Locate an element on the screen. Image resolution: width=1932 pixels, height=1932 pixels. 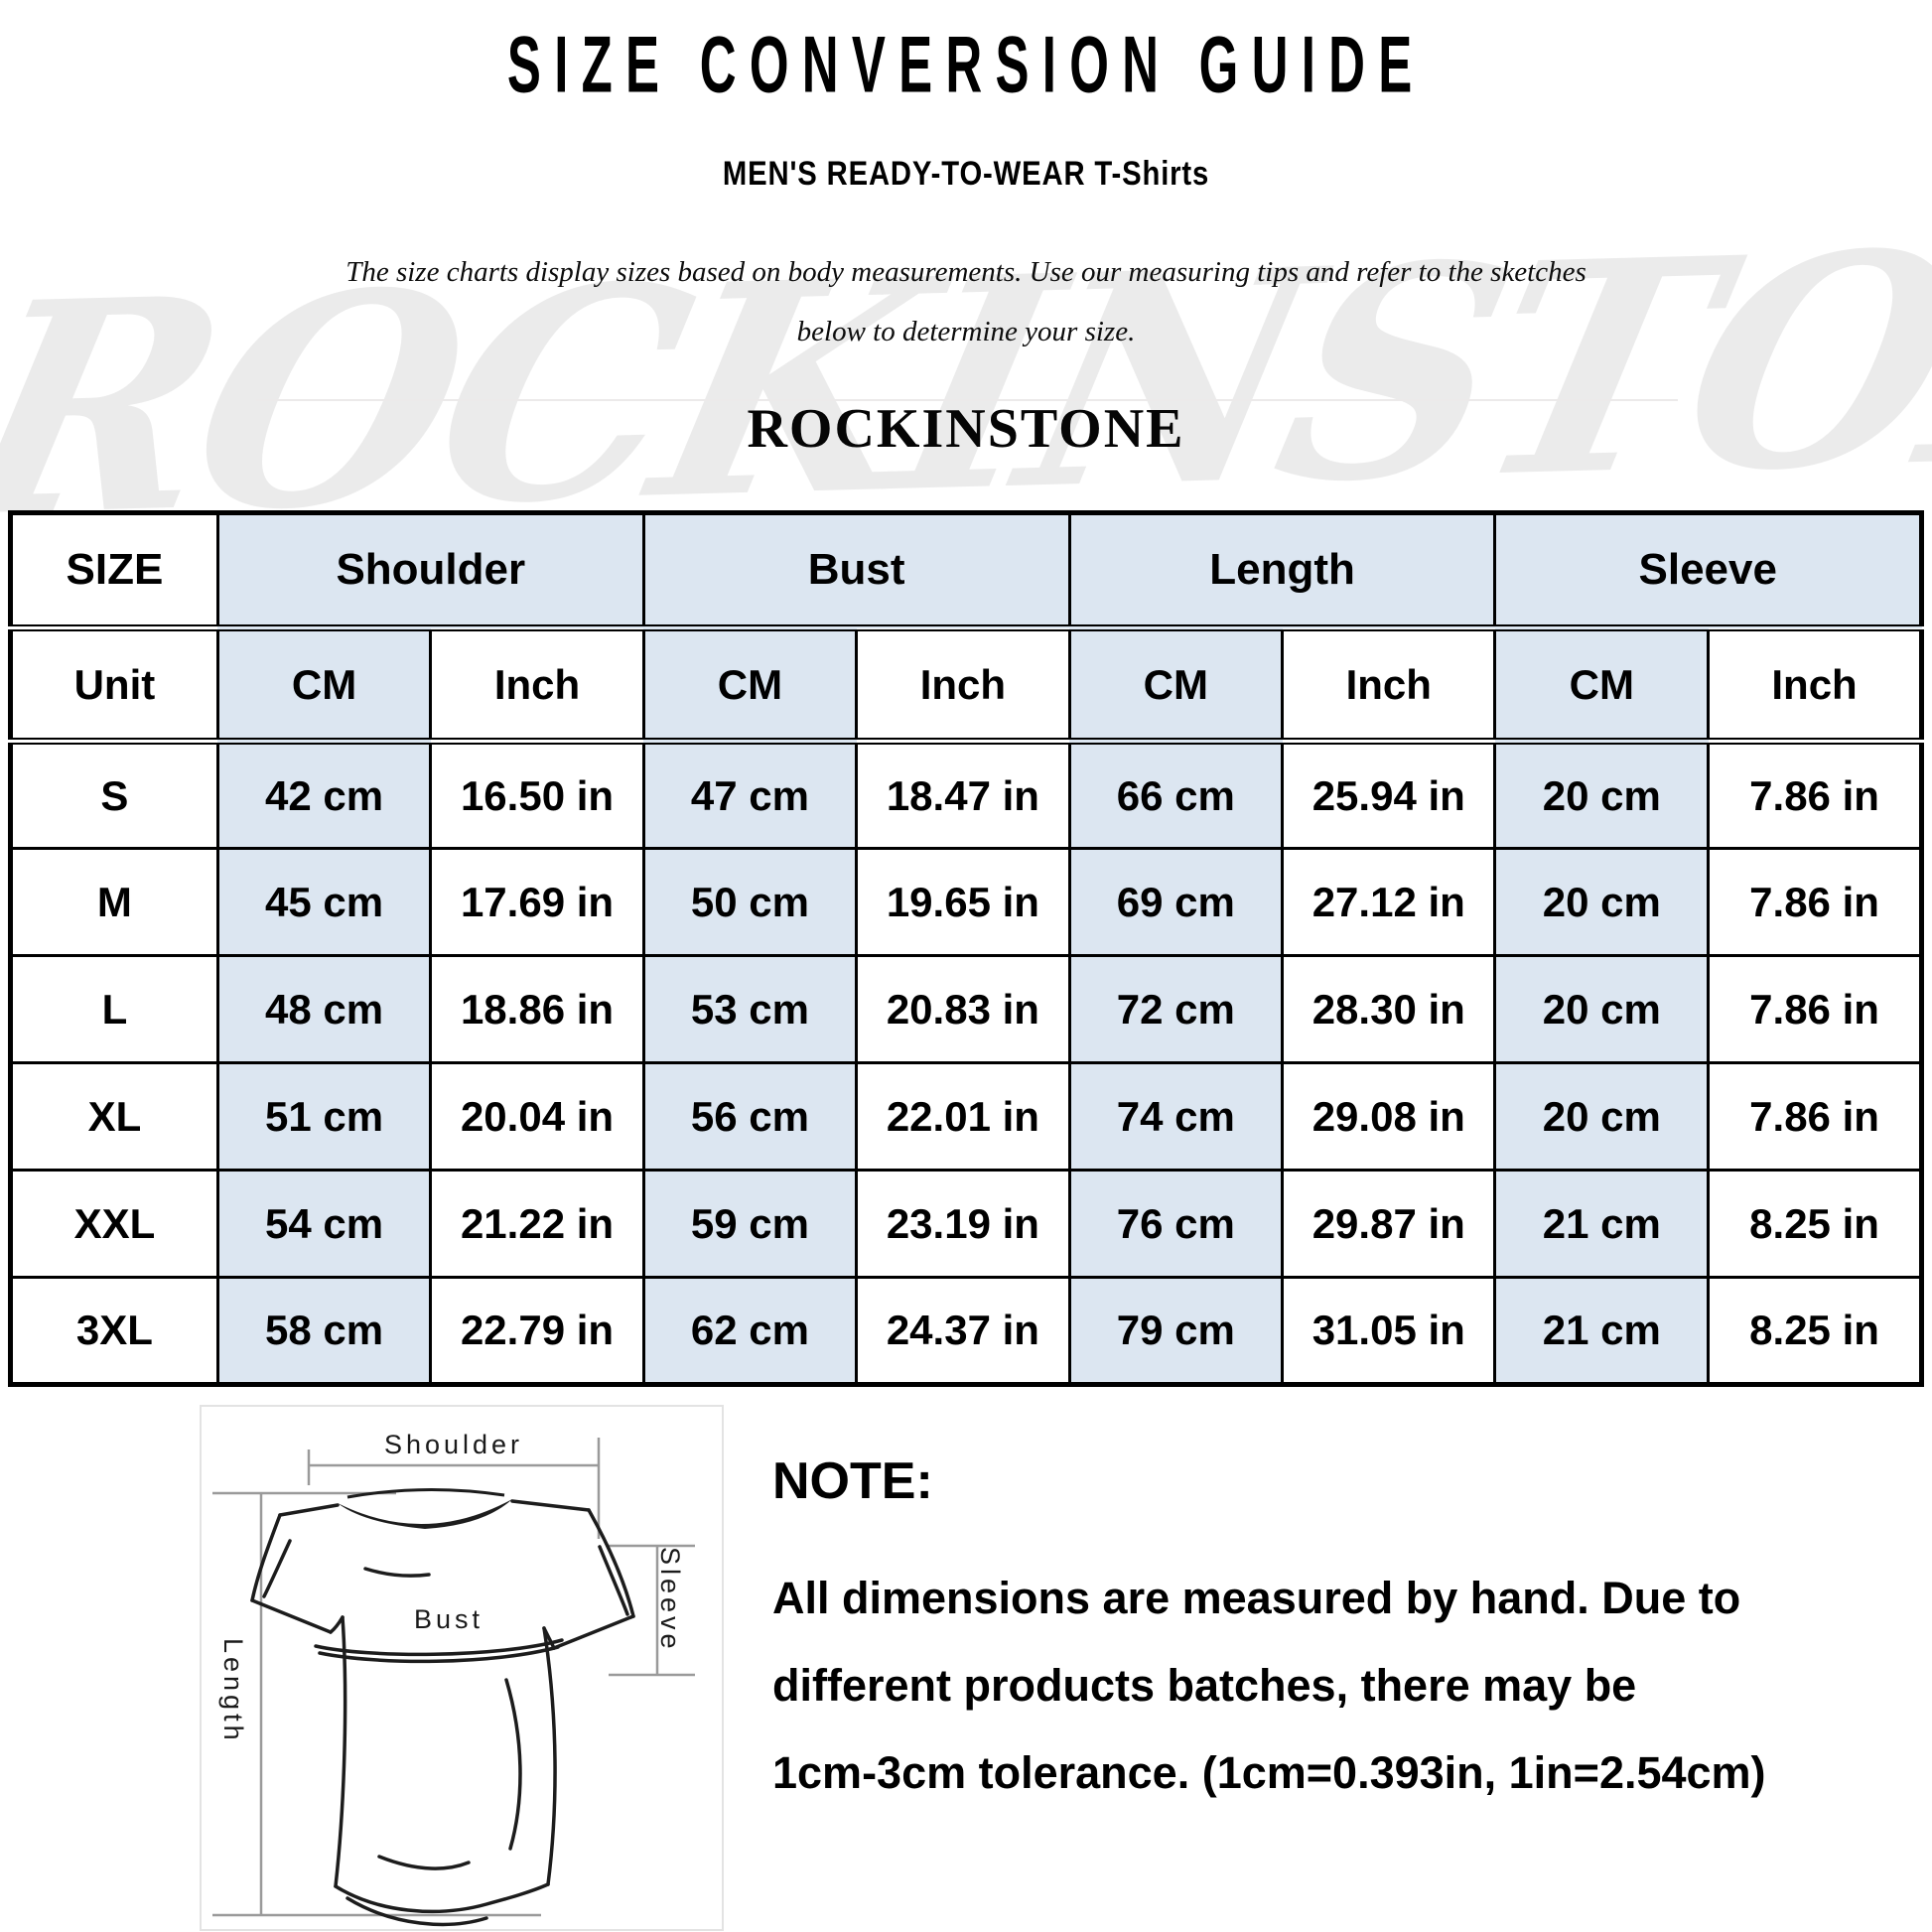
bust-line is located at coordinates (439, 1648).